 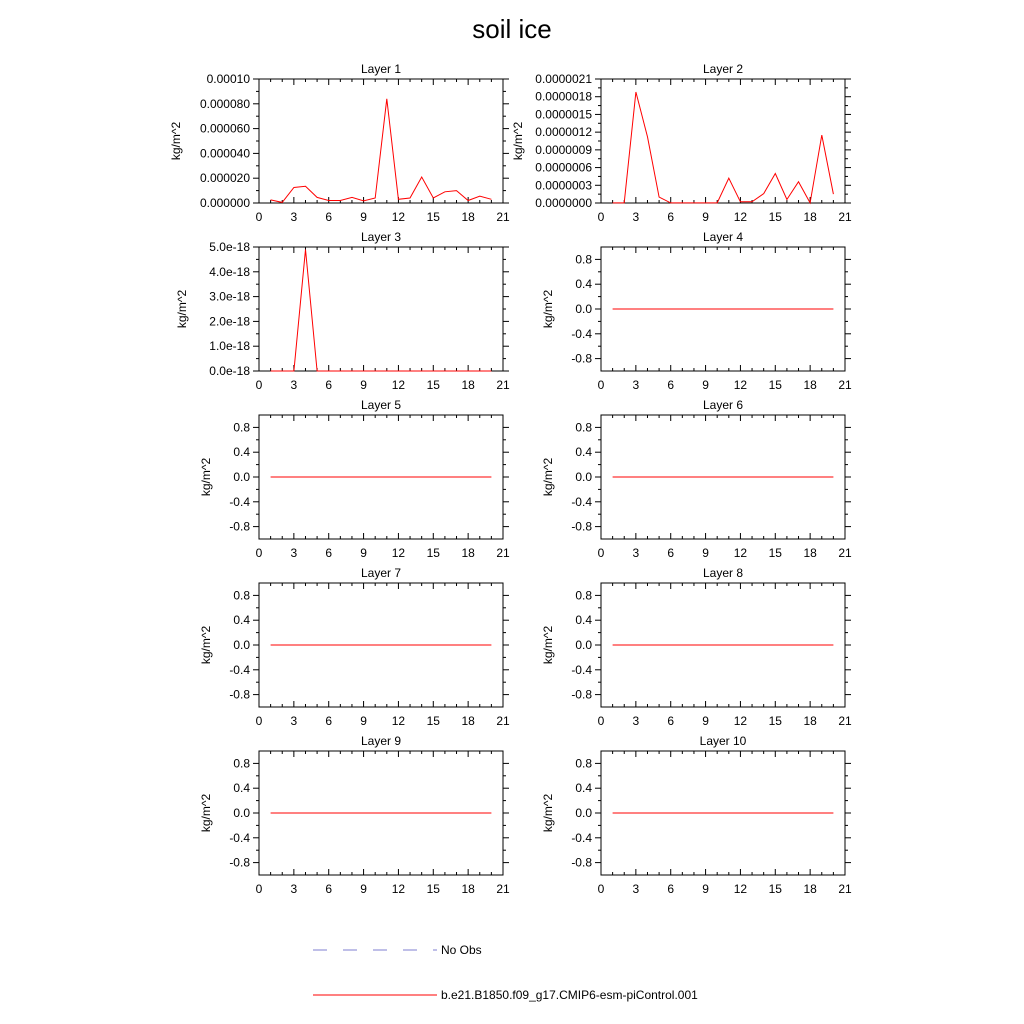 What do you see at coordinates (503, 553) in the screenshot?
I see `panel-5-xtick-label: 21` at bounding box center [503, 553].